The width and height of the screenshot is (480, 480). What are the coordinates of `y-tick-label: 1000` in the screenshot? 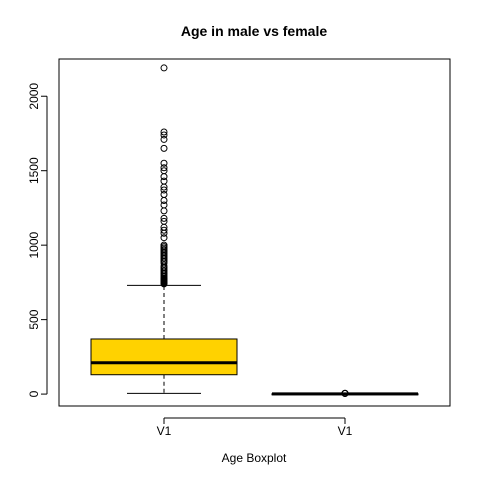 It's located at (34, 244).